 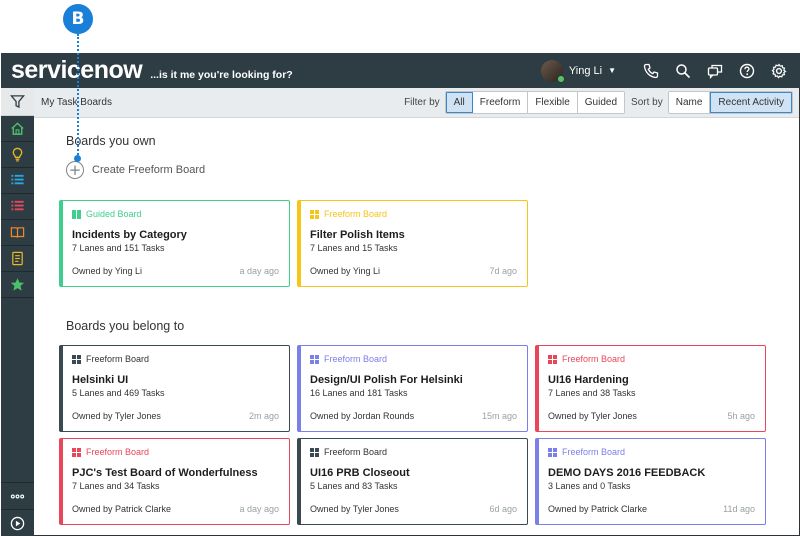 What do you see at coordinates (578, 71) in the screenshot?
I see `user-menu: Ying Li ▼` at bounding box center [578, 71].